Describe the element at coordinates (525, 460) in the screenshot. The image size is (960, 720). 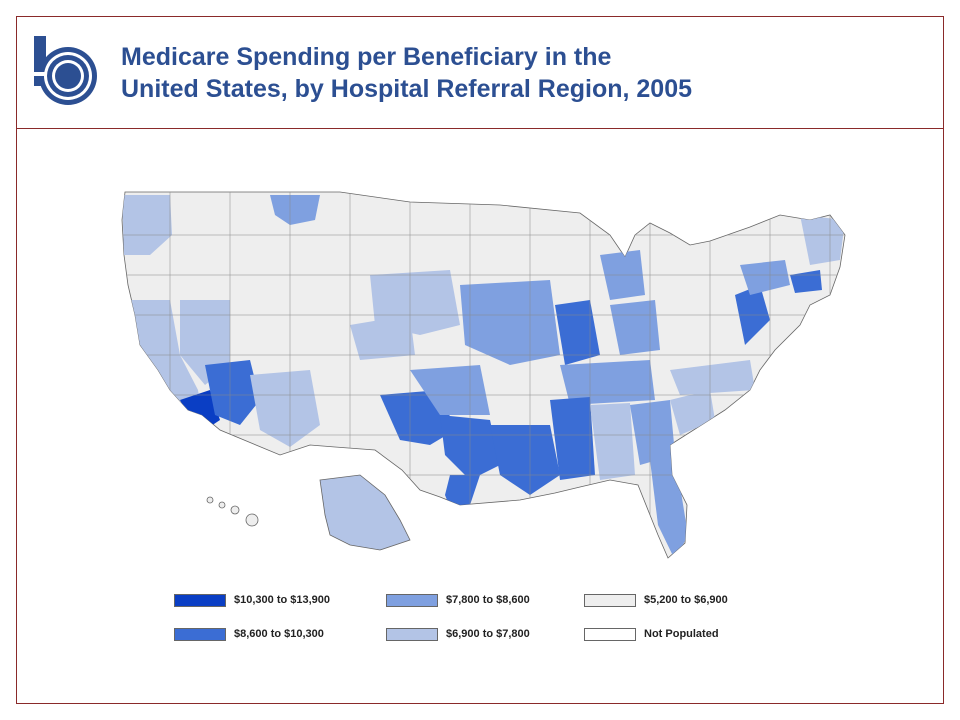
I see `region-louisiana` at that location.